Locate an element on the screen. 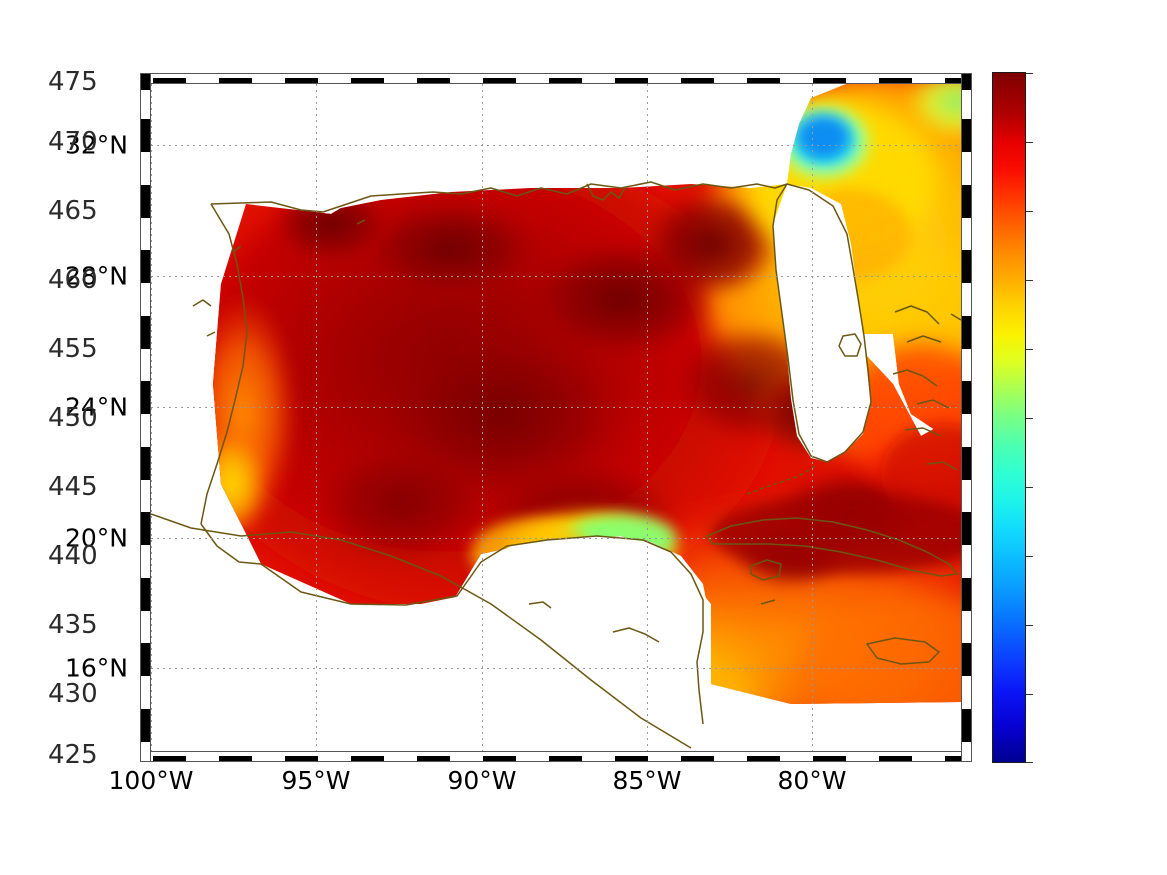 The image size is (1167, 875). colorbar-label-435: 435 is located at coordinates (73, 625).